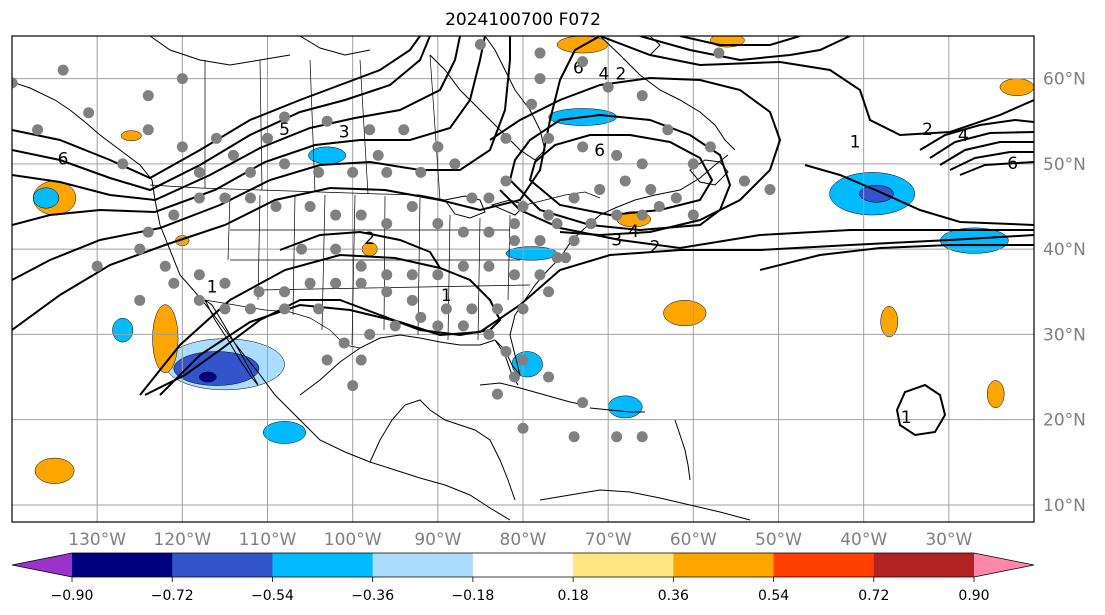  I want to click on longitude-label: 100°W, so click(353, 540).